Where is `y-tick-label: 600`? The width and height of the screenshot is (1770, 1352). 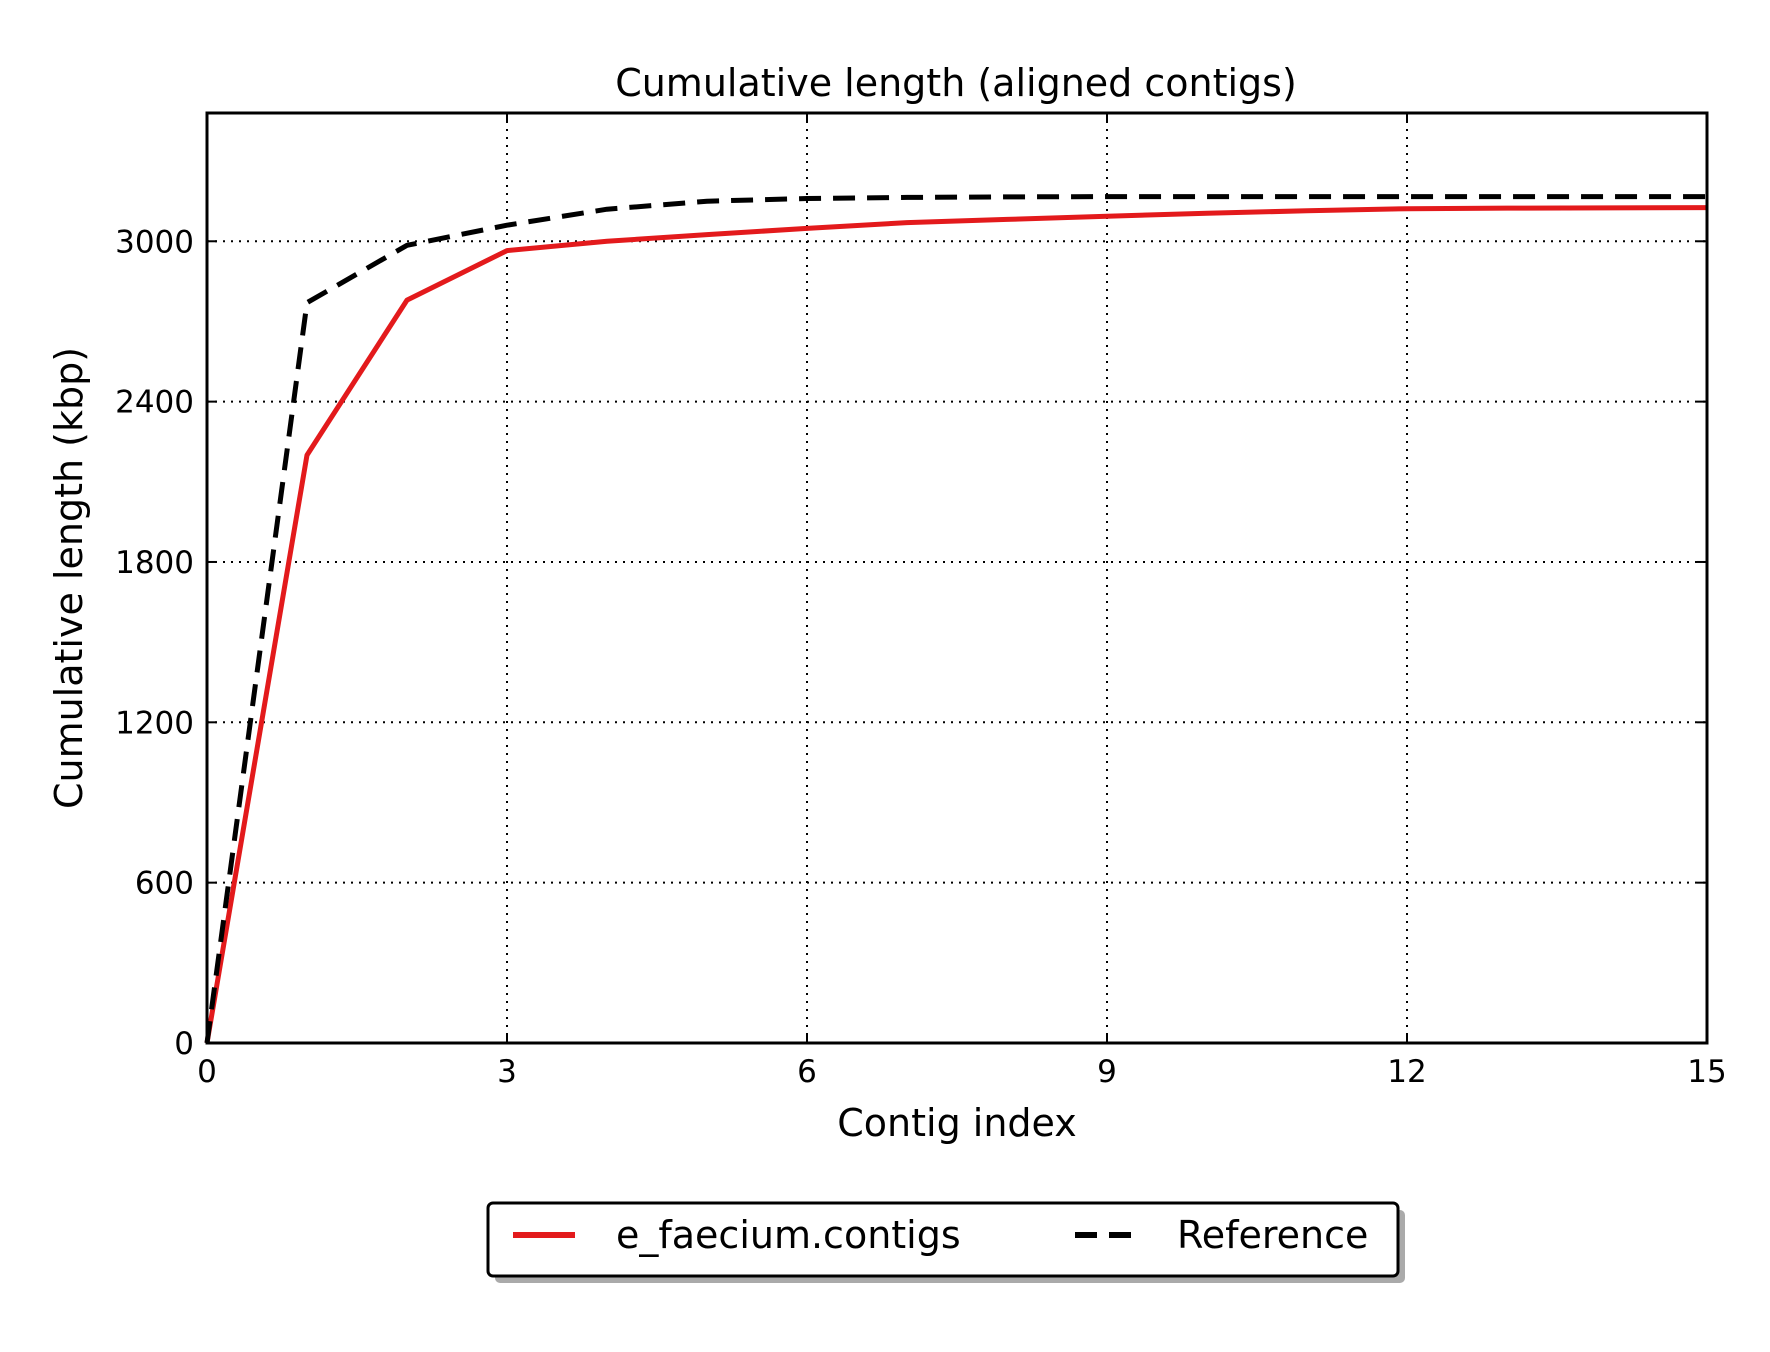 y-tick-label: 600 is located at coordinates (164, 884).